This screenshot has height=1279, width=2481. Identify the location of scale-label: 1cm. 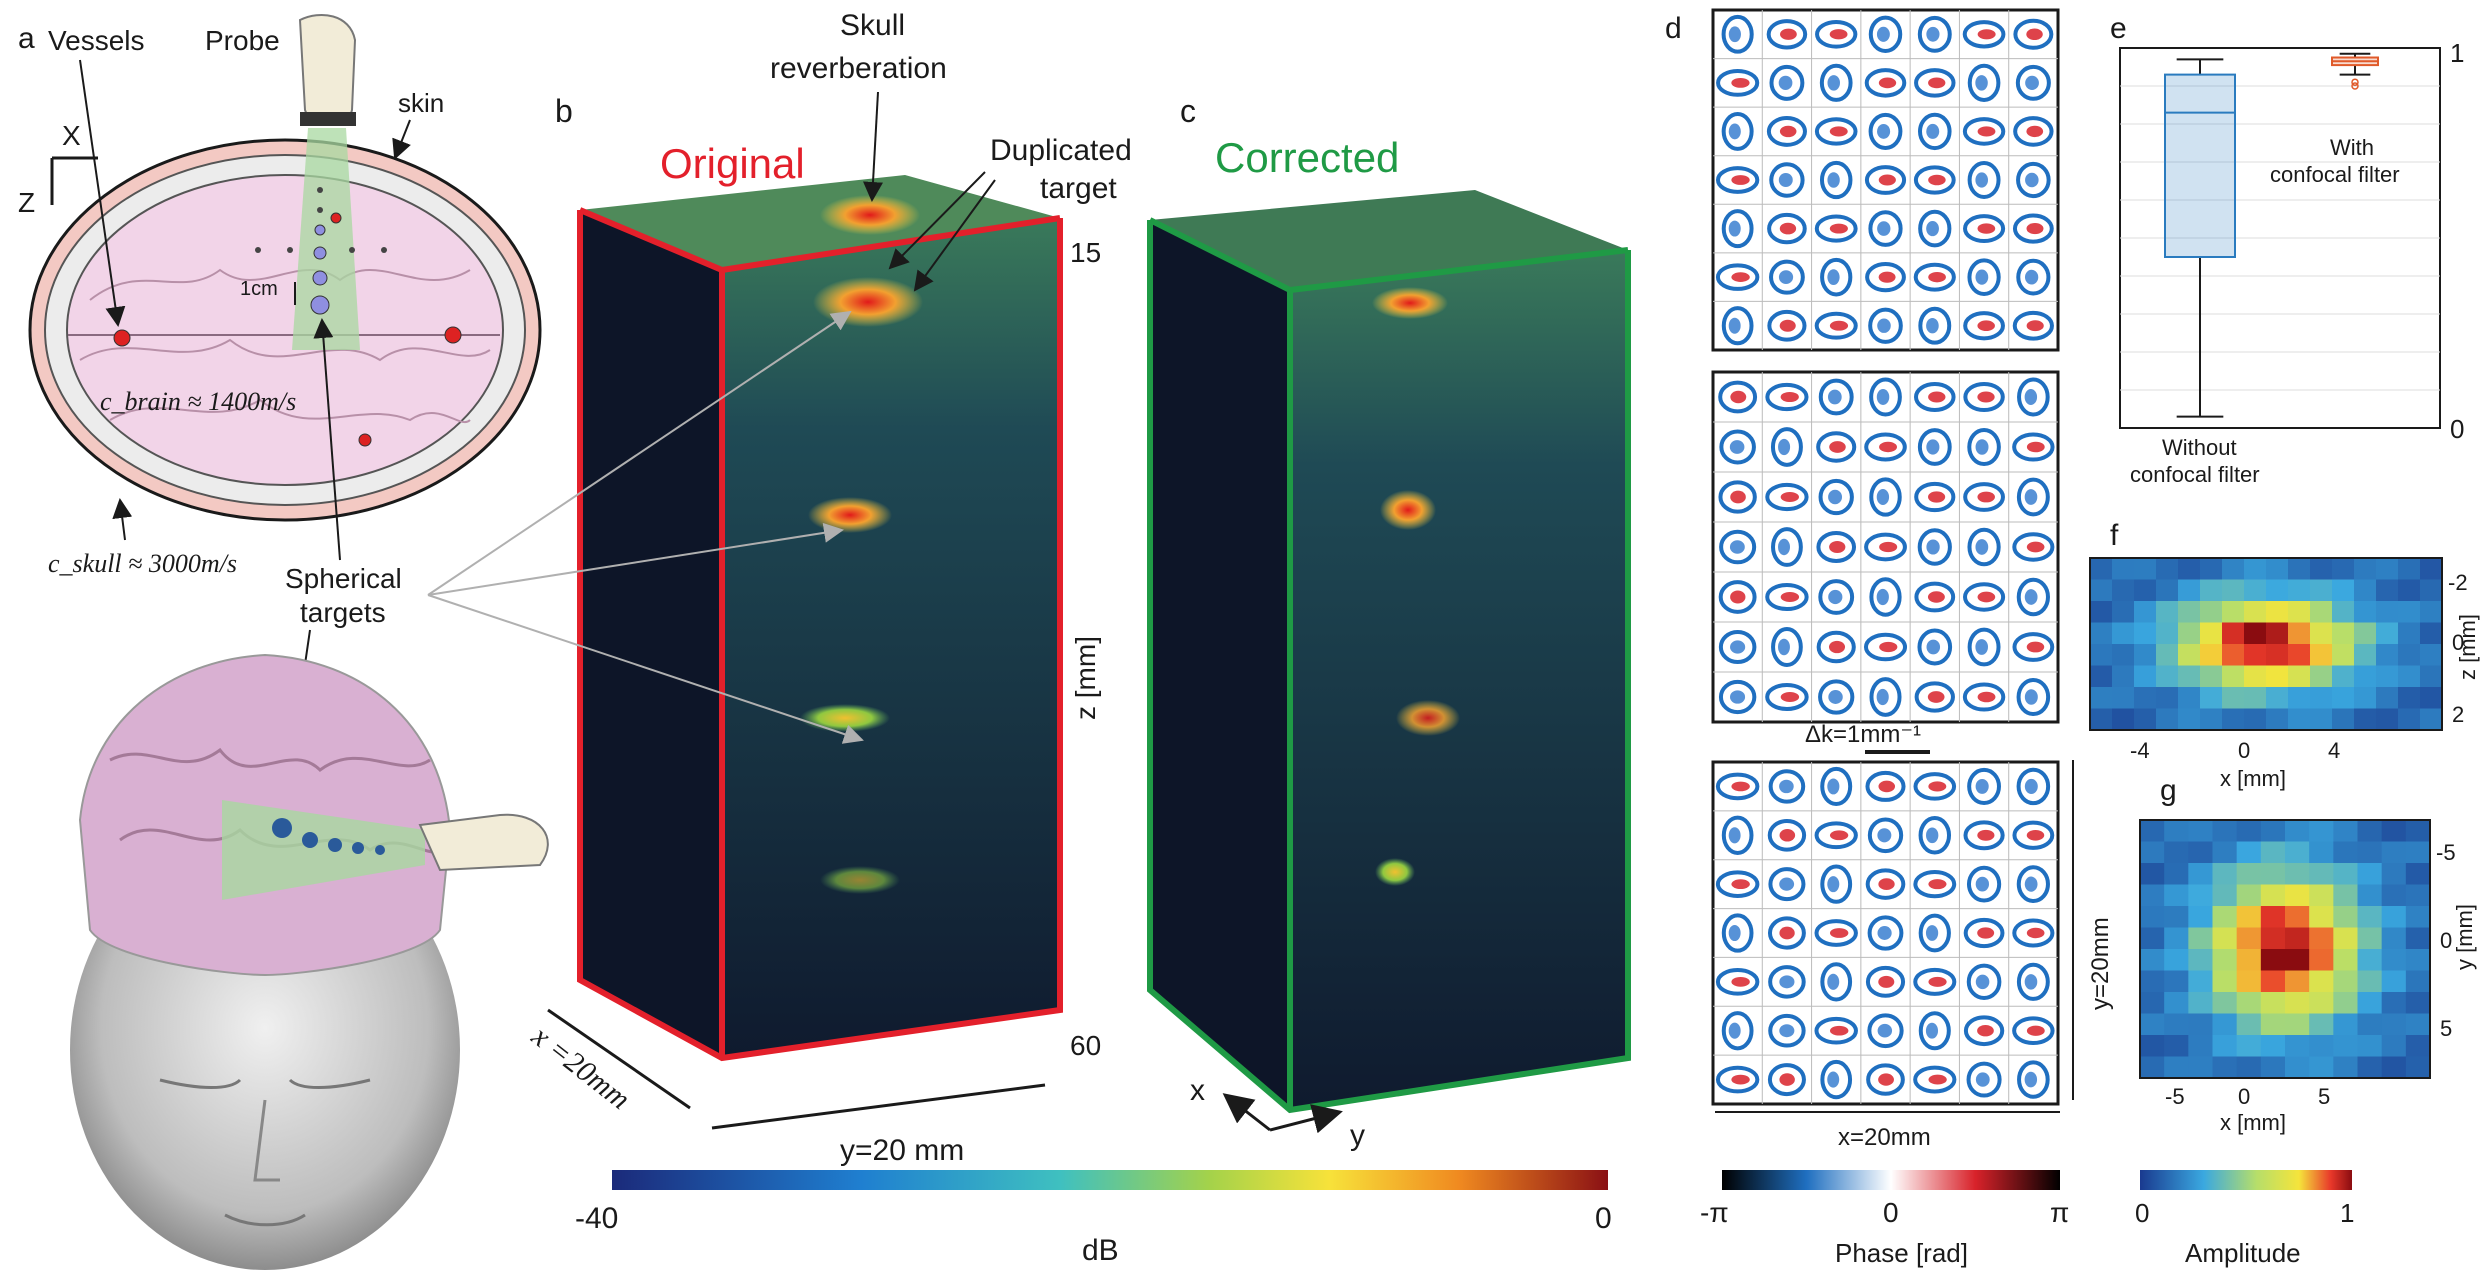
(259, 289).